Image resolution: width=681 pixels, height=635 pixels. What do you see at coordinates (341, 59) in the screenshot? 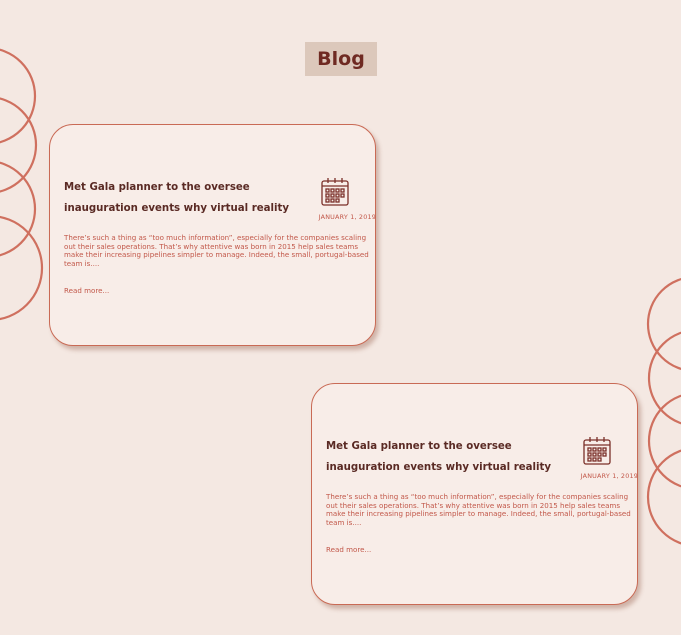
I see `page-title: Blog` at bounding box center [341, 59].